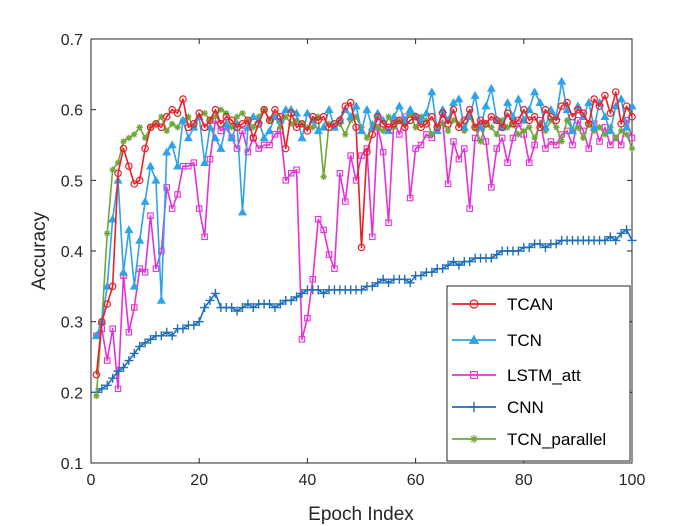  I want to click on x-tick-label: 40, so click(308, 480).